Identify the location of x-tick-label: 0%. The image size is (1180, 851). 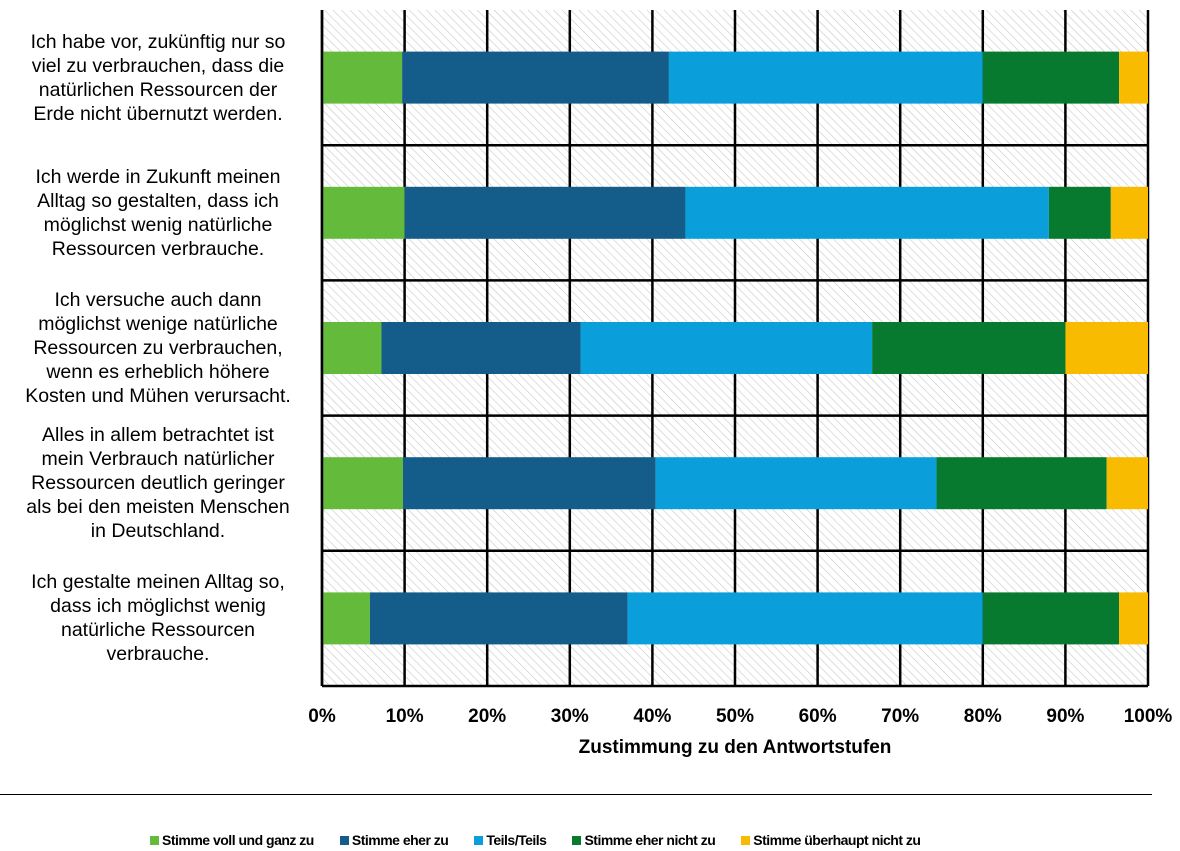
(322, 716).